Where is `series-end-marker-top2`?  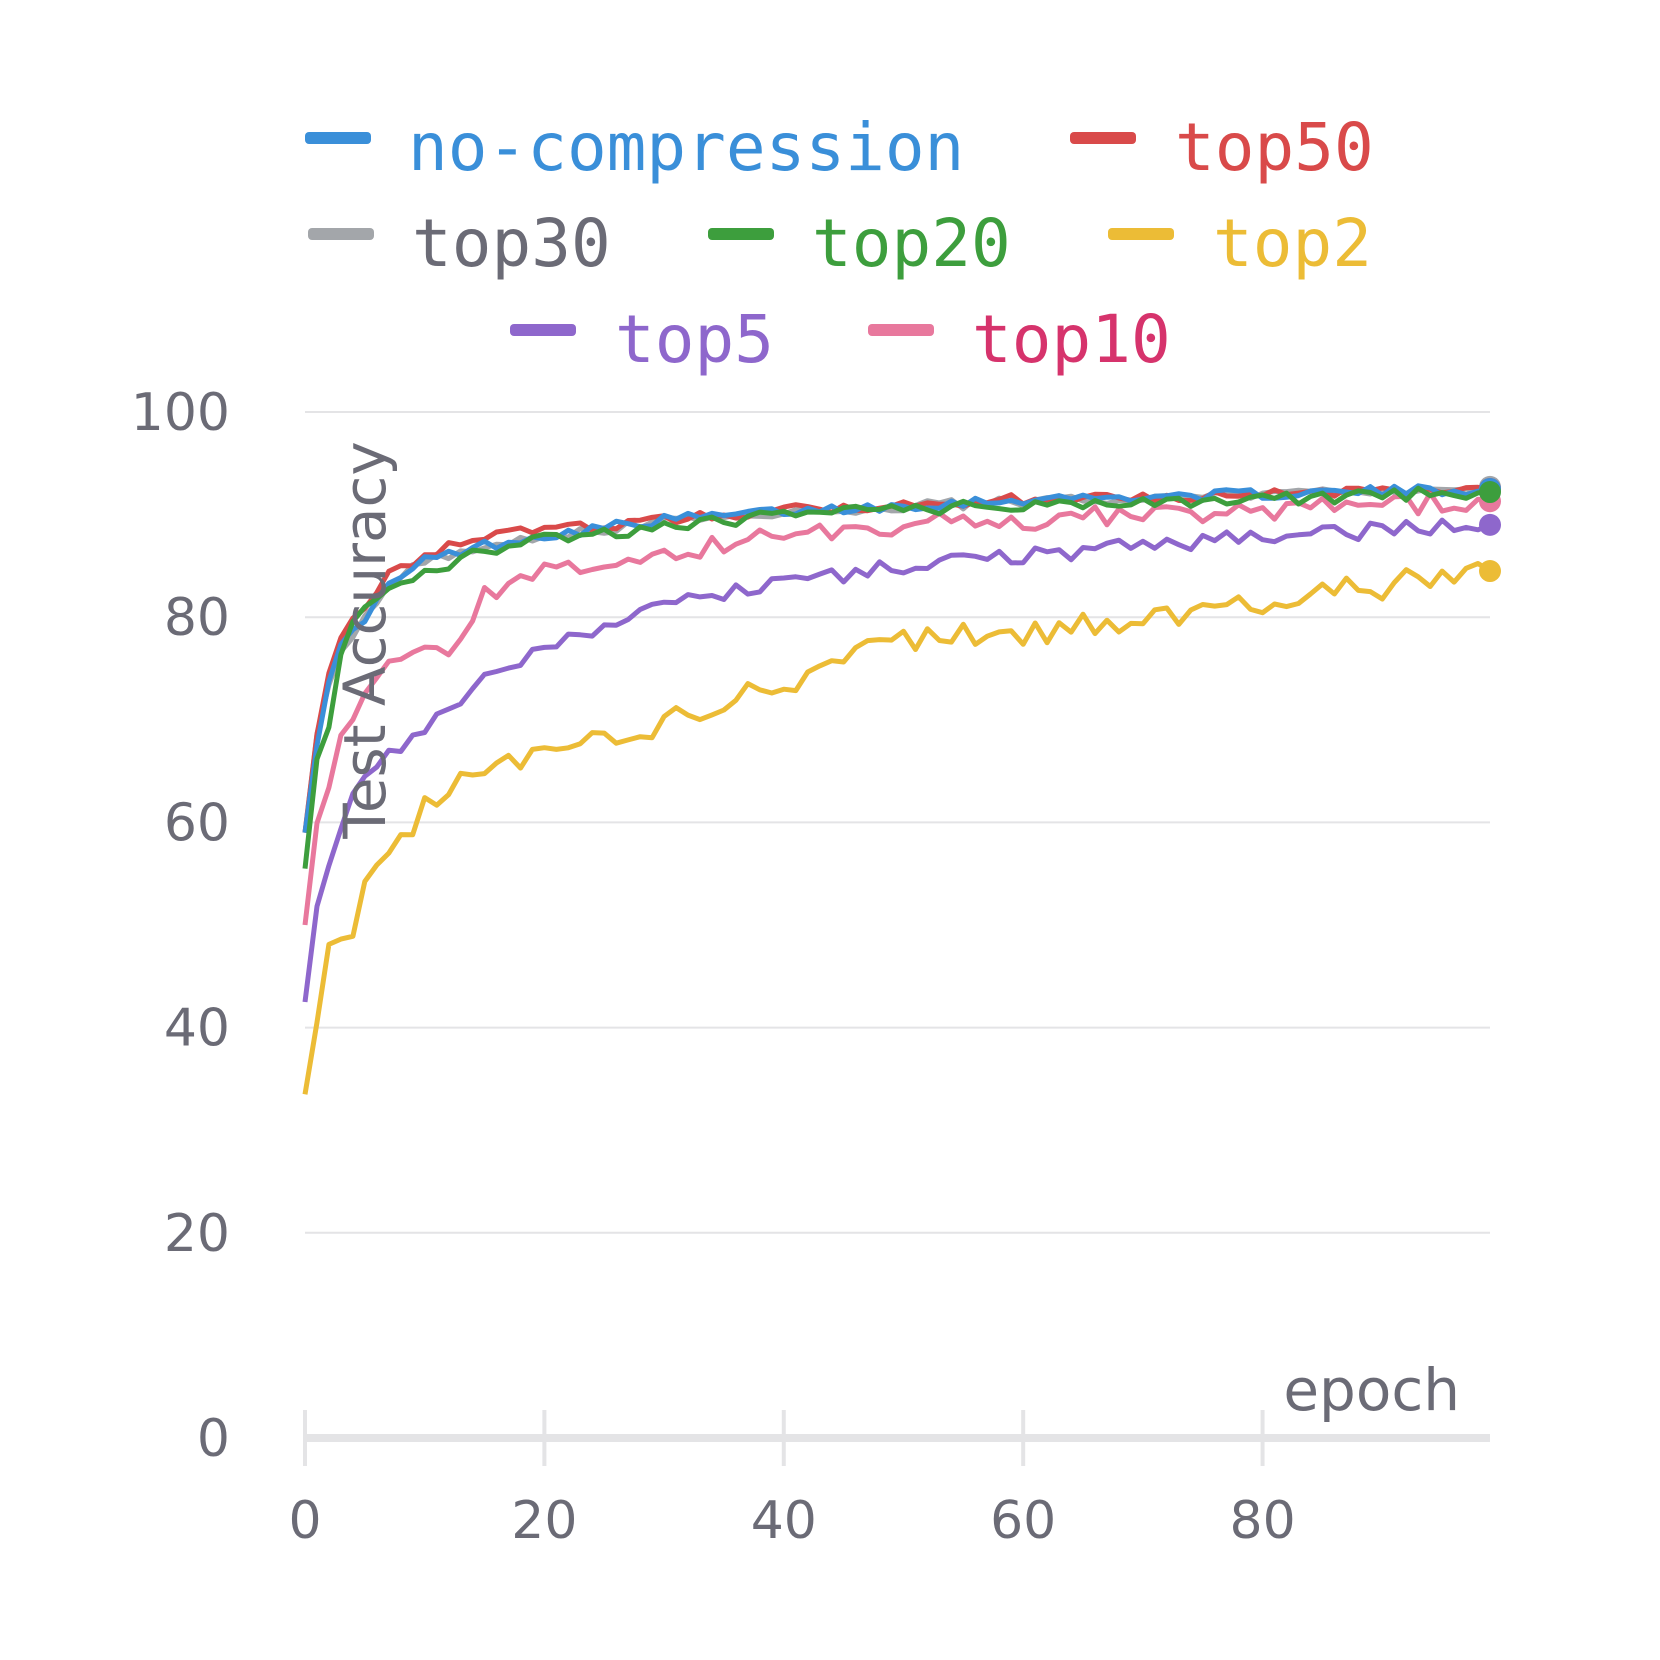
series-end-marker-top2 is located at coordinates (1490, 571).